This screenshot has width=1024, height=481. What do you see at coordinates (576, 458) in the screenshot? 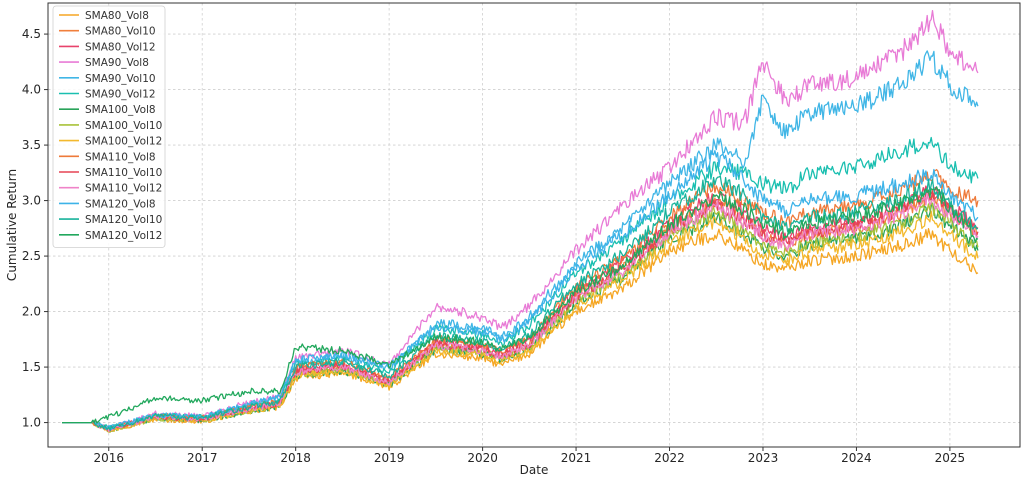
I see `x-tick-label: 2021` at bounding box center [576, 458].